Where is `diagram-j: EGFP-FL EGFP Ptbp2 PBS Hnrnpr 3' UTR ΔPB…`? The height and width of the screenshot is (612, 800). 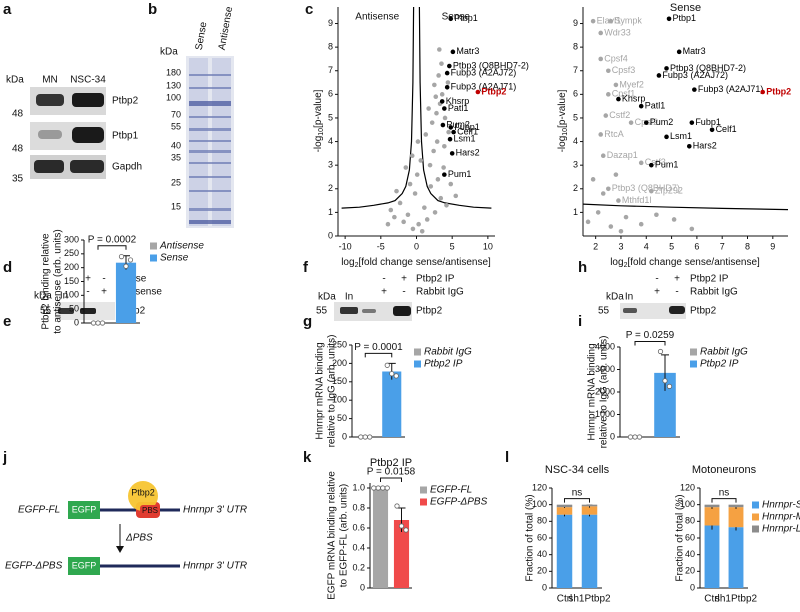
diagram-j: EGFP-FL EGFP Ptbp2 PBS Hnrnpr 3' UTR ΔPB… is located at coordinates (126, 528).